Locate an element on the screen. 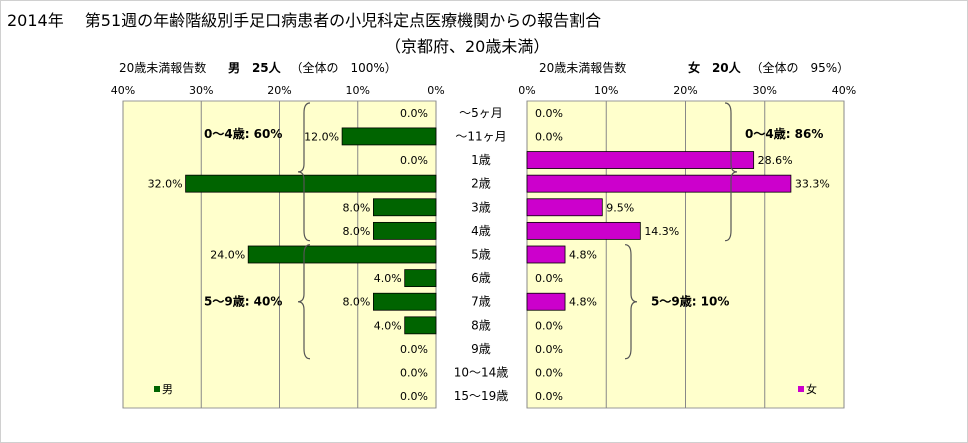 Image resolution: width=968 pixels, height=443 pixels. category-label: 2歳 is located at coordinates (481, 184).